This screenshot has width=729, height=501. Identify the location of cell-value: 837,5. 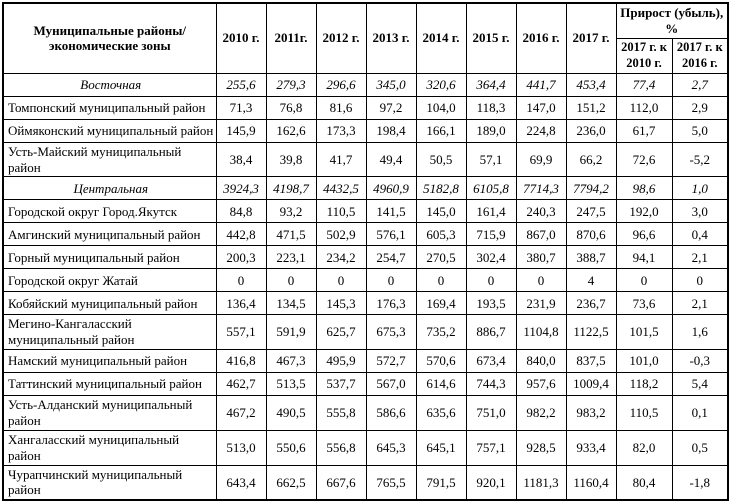
(591, 361).